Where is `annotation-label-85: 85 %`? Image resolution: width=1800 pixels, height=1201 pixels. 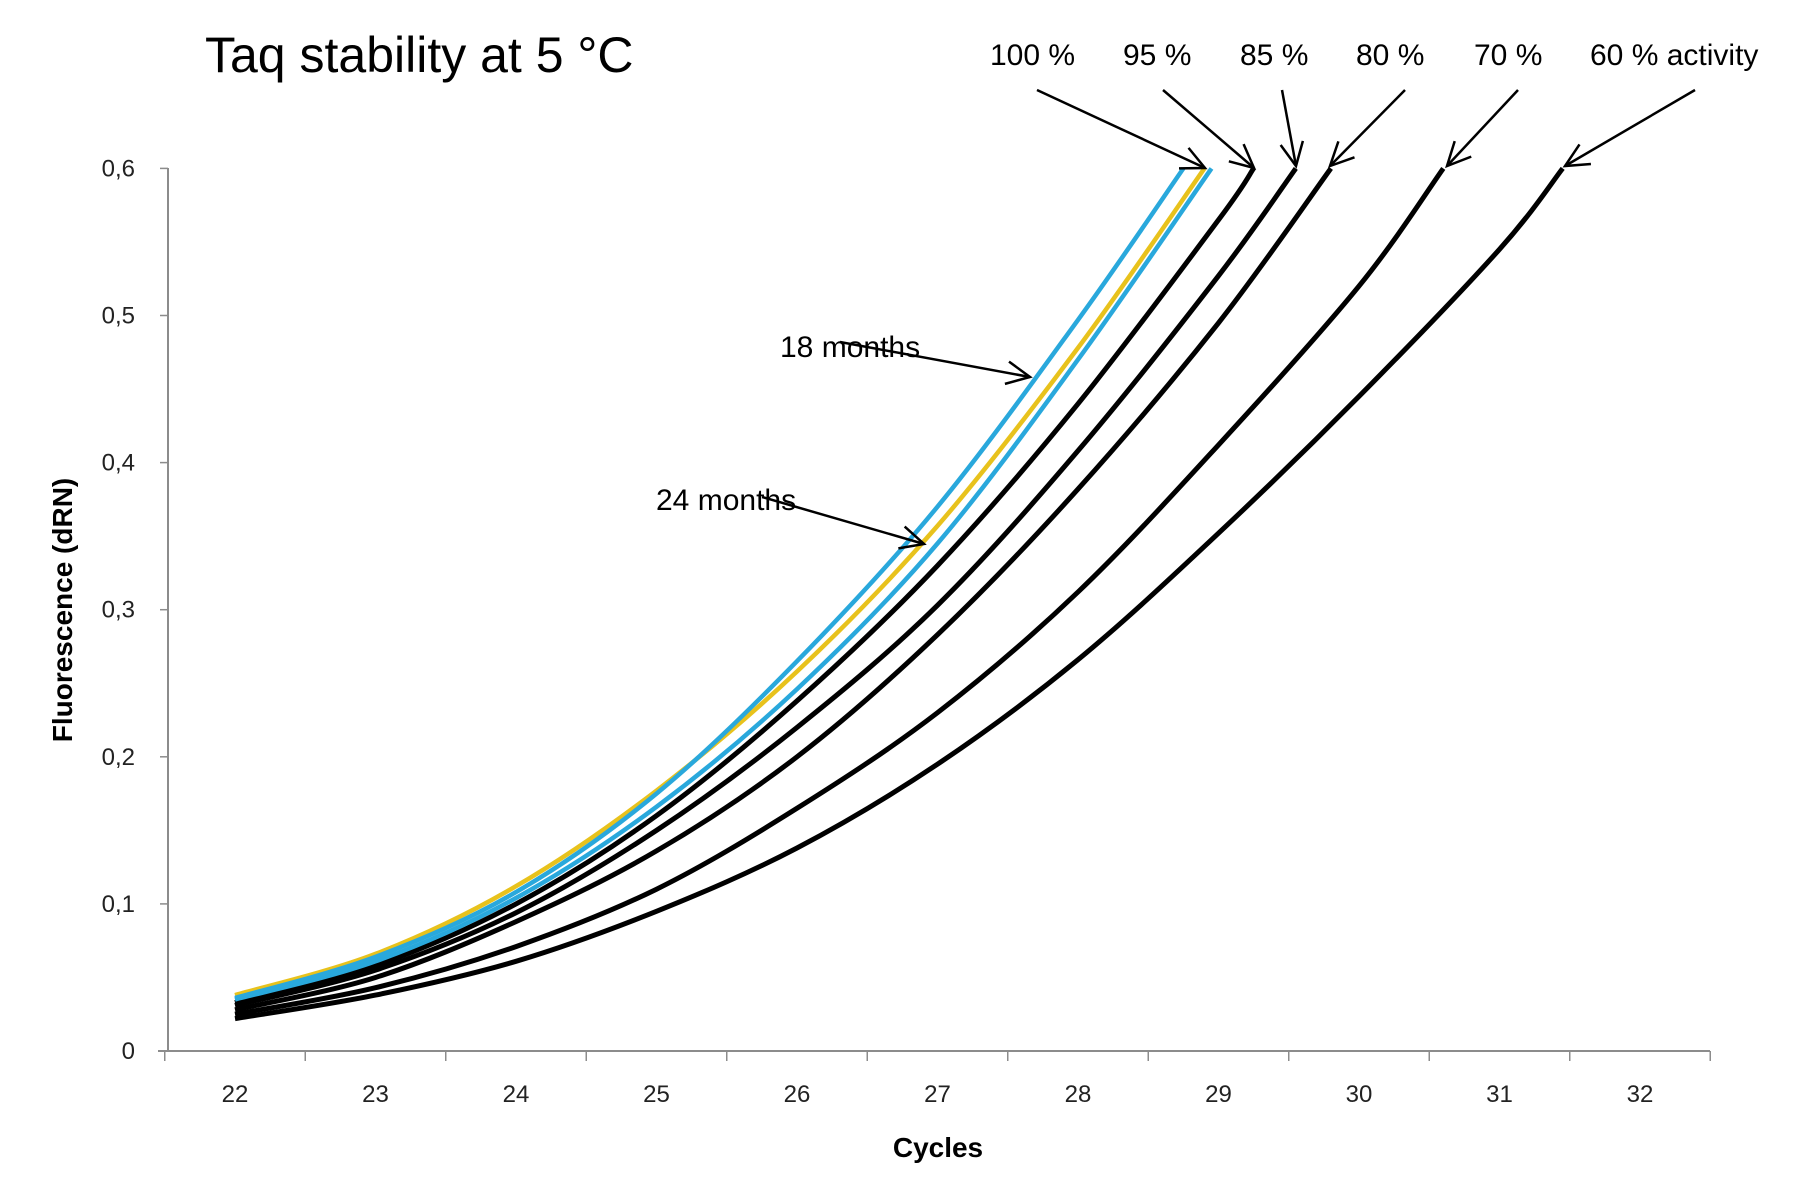
annotation-label-85: 85 % is located at coordinates (1274, 55).